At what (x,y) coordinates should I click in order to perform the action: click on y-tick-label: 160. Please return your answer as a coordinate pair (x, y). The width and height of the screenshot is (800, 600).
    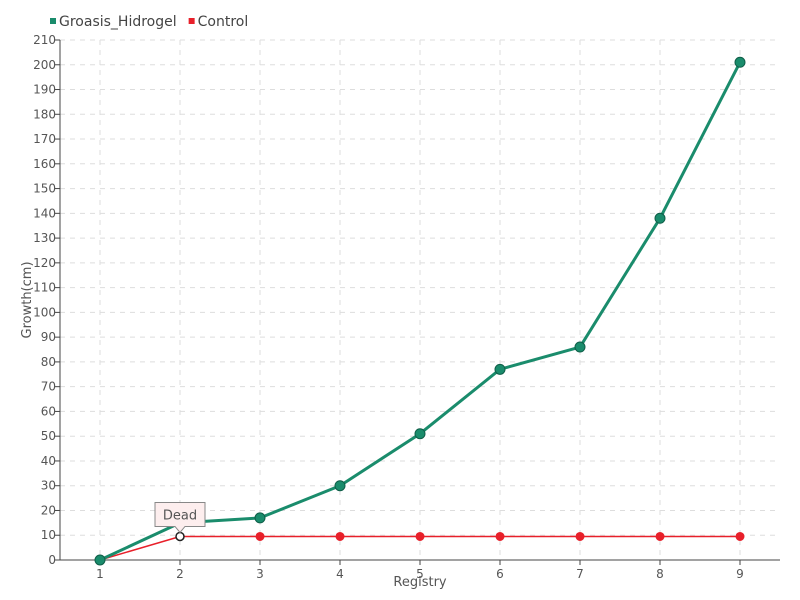
    Looking at the image, I should click on (44, 164).